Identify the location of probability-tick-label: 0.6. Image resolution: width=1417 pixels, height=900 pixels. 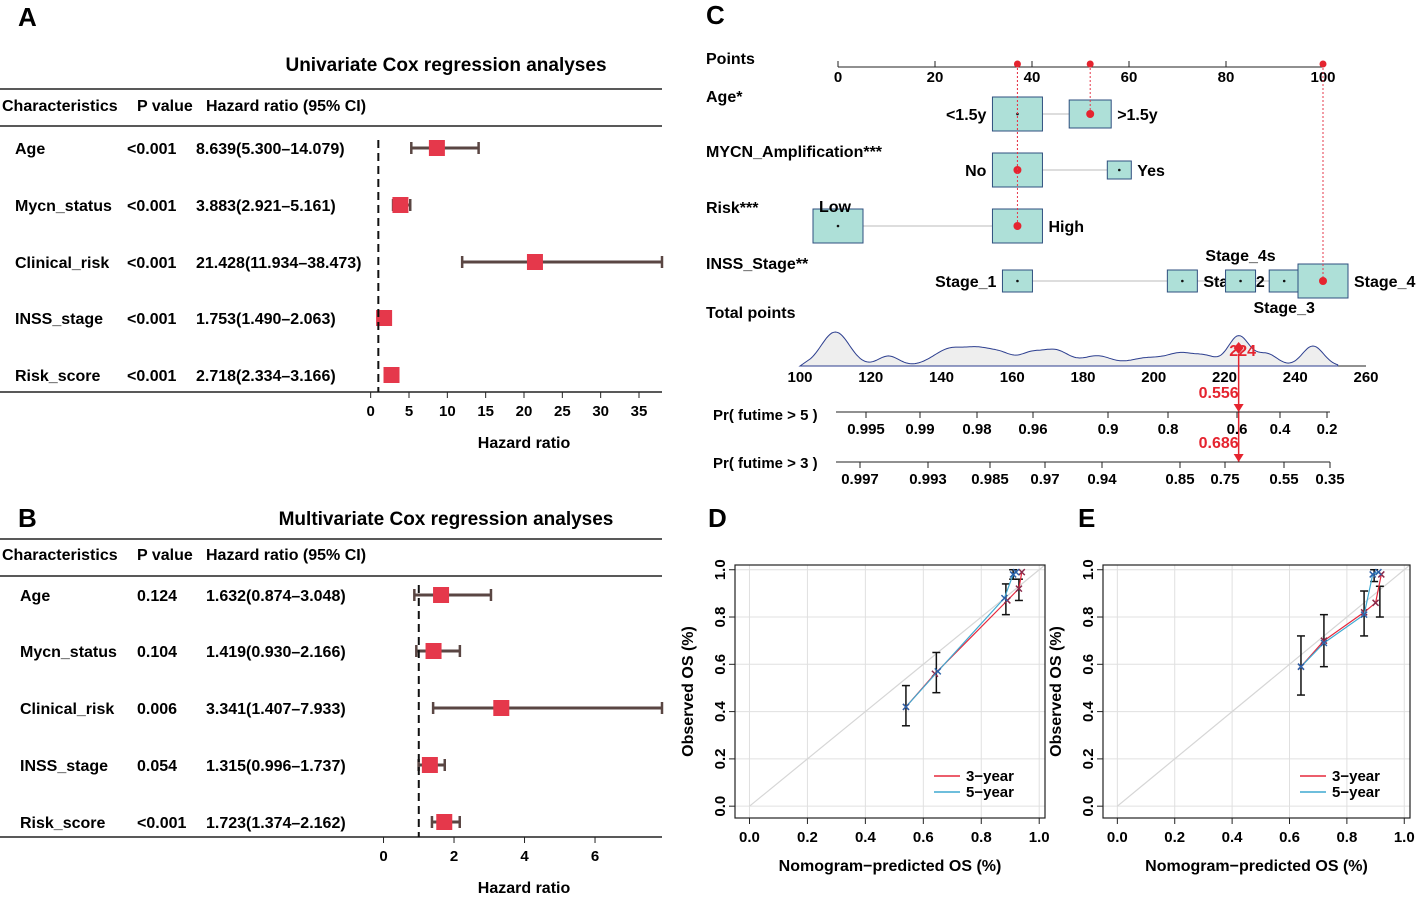
(1237, 429).